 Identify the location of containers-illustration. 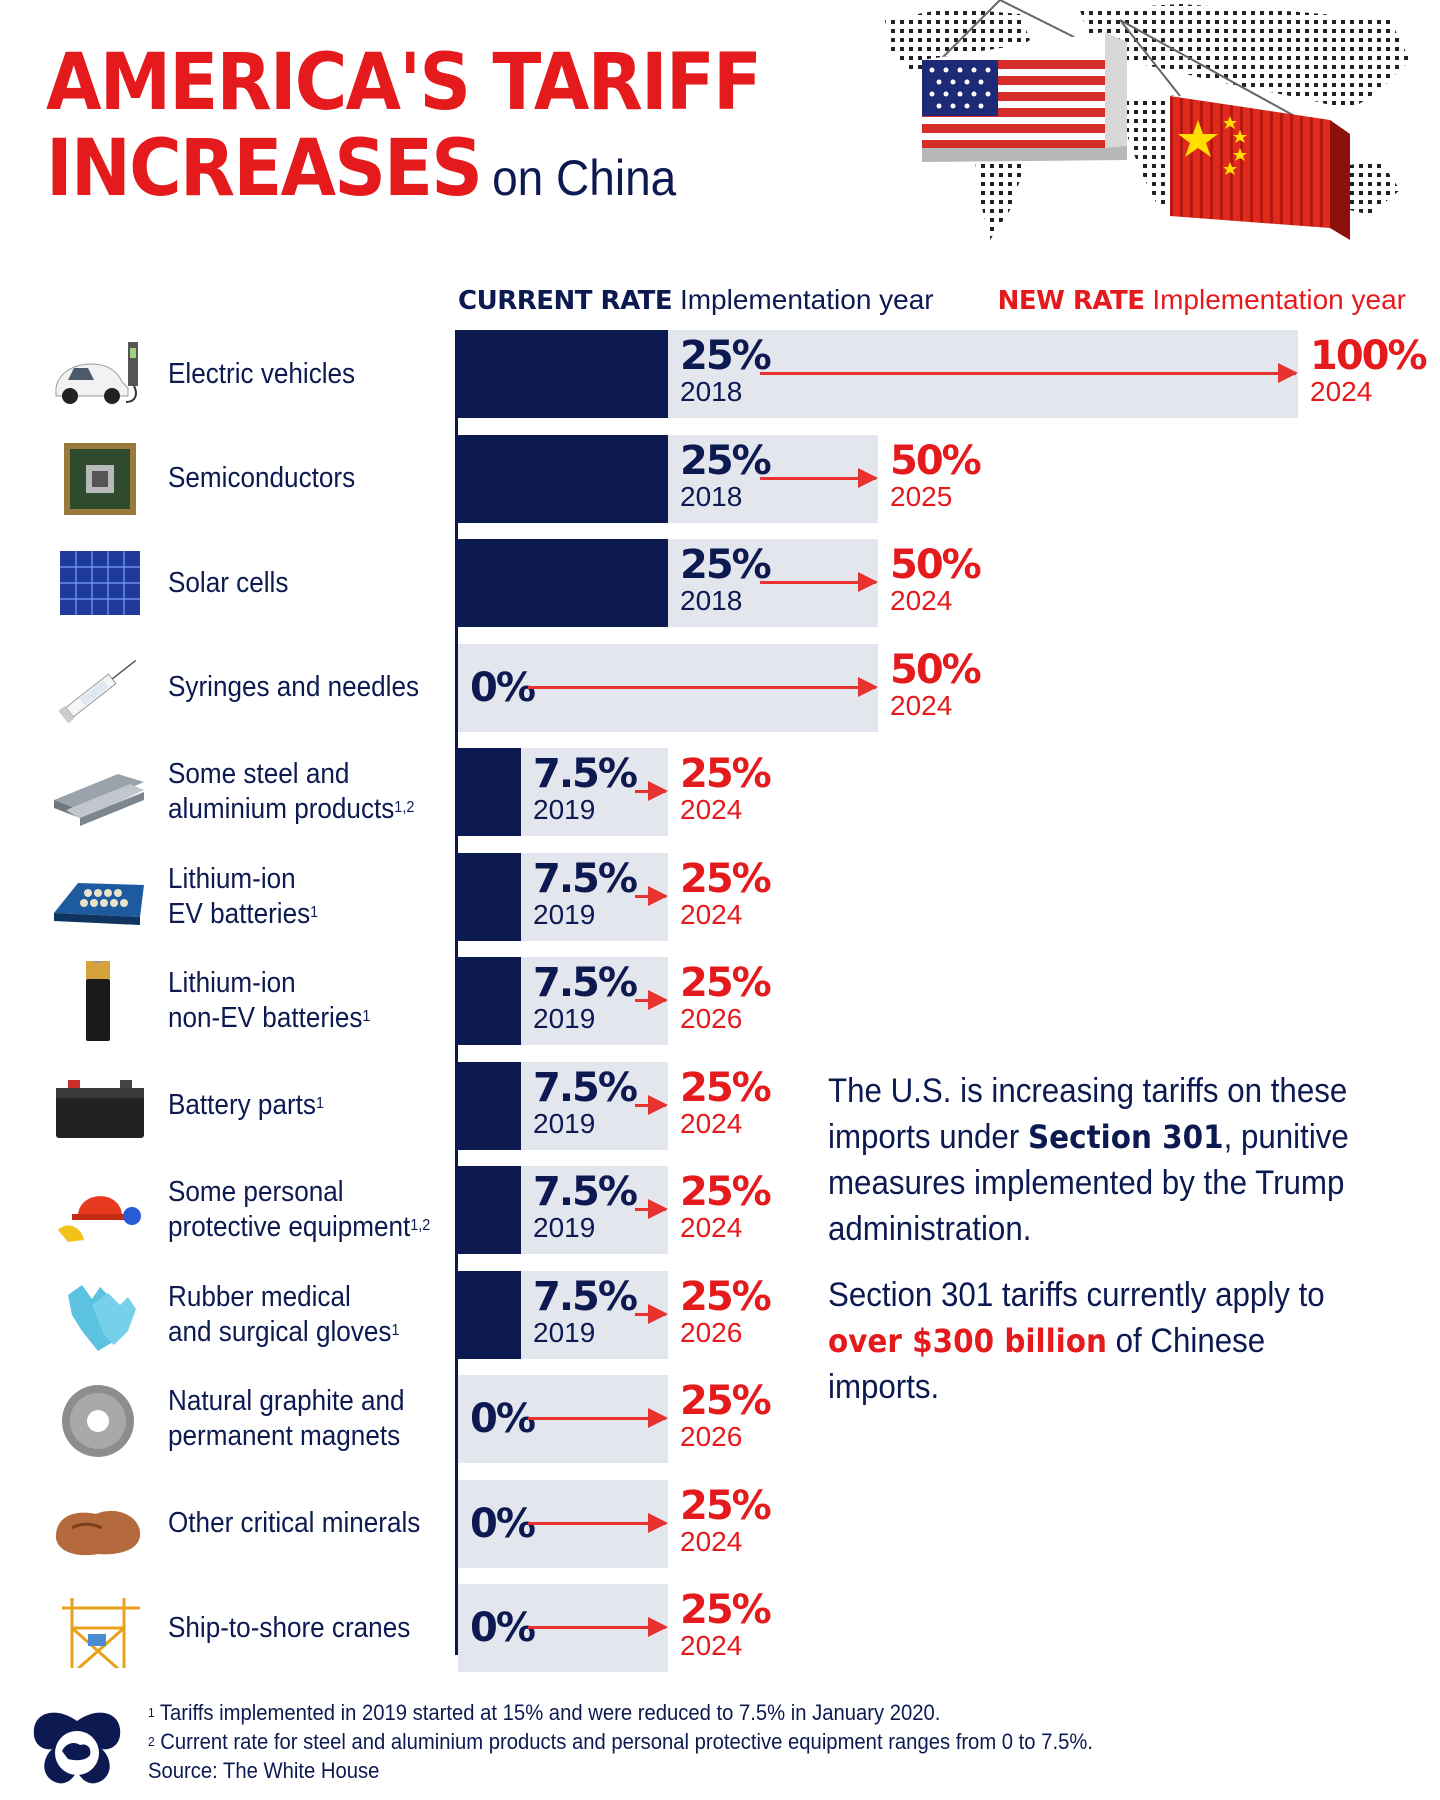
(1147, 120).